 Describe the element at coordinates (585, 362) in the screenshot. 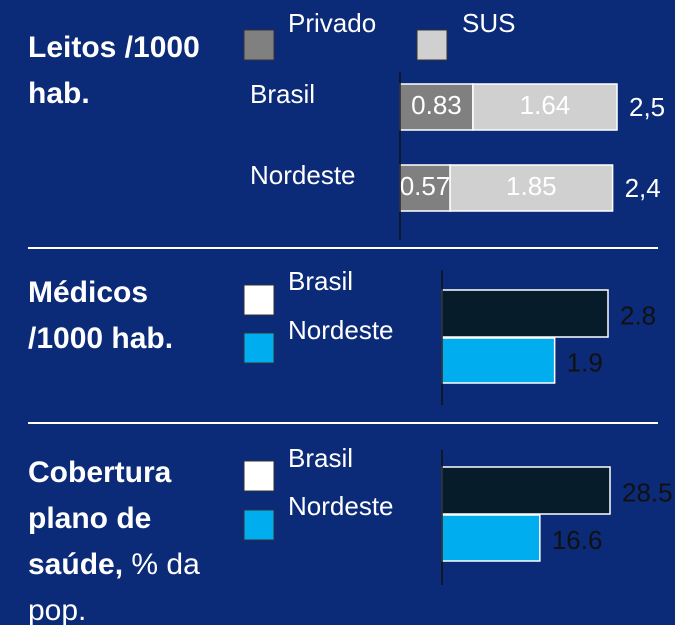

I see `value-label: 1.9` at that location.